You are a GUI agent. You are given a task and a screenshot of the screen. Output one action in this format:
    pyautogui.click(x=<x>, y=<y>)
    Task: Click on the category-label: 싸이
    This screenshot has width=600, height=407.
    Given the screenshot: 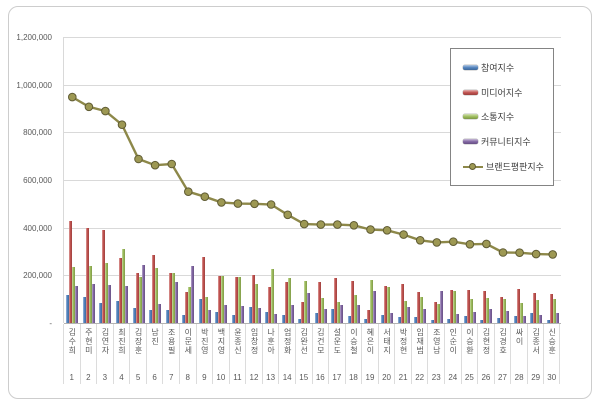 What is the action you would take?
    pyautogui.click(x=520, y=337)
    